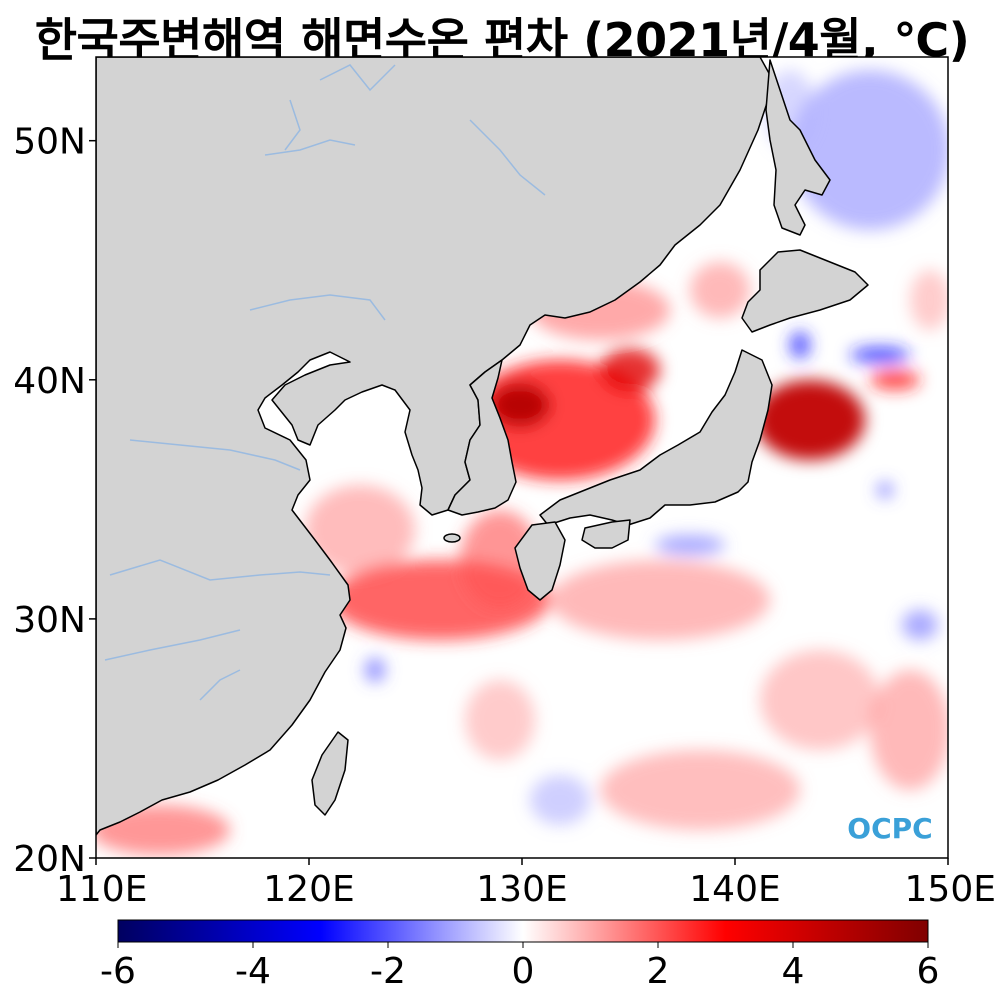 Image resolution: width=1004 pixels, height=999 pixels. What do you see at coordinates (523, 971) in the screenshot?
I see `colorbar-tick-label: 0` at bounding box center [523, 971].